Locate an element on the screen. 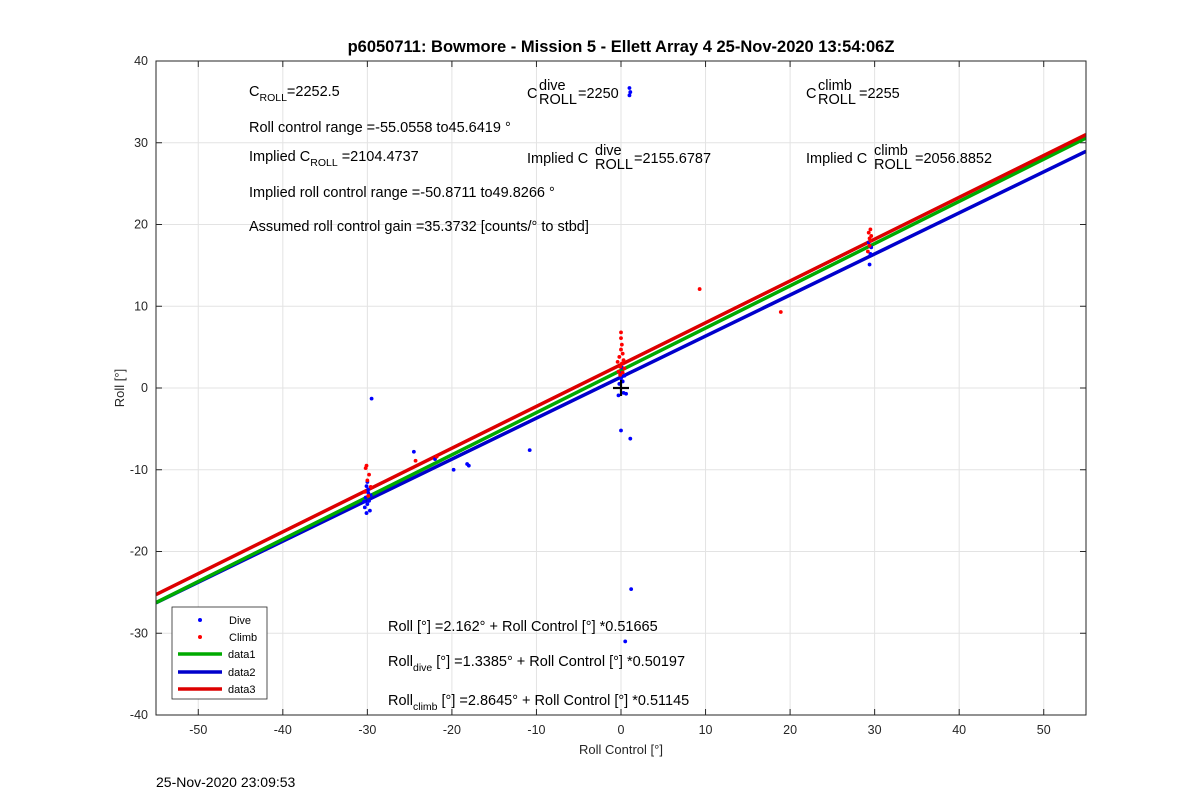 This screenshot has width=1200, height=804. roll-range-annotation: Roll control range =-55.0558 to45.6419 ° is located at coordinates (380, 128).